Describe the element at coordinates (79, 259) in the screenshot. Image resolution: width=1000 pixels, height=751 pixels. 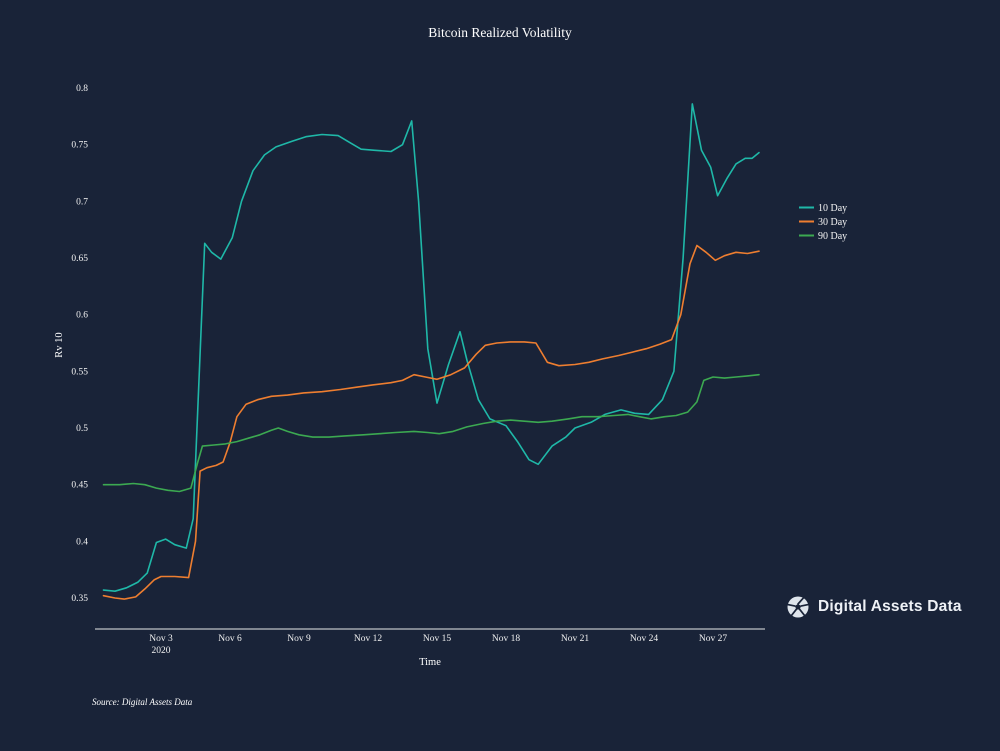
I see `y-tick-label: 0.65` at that location.